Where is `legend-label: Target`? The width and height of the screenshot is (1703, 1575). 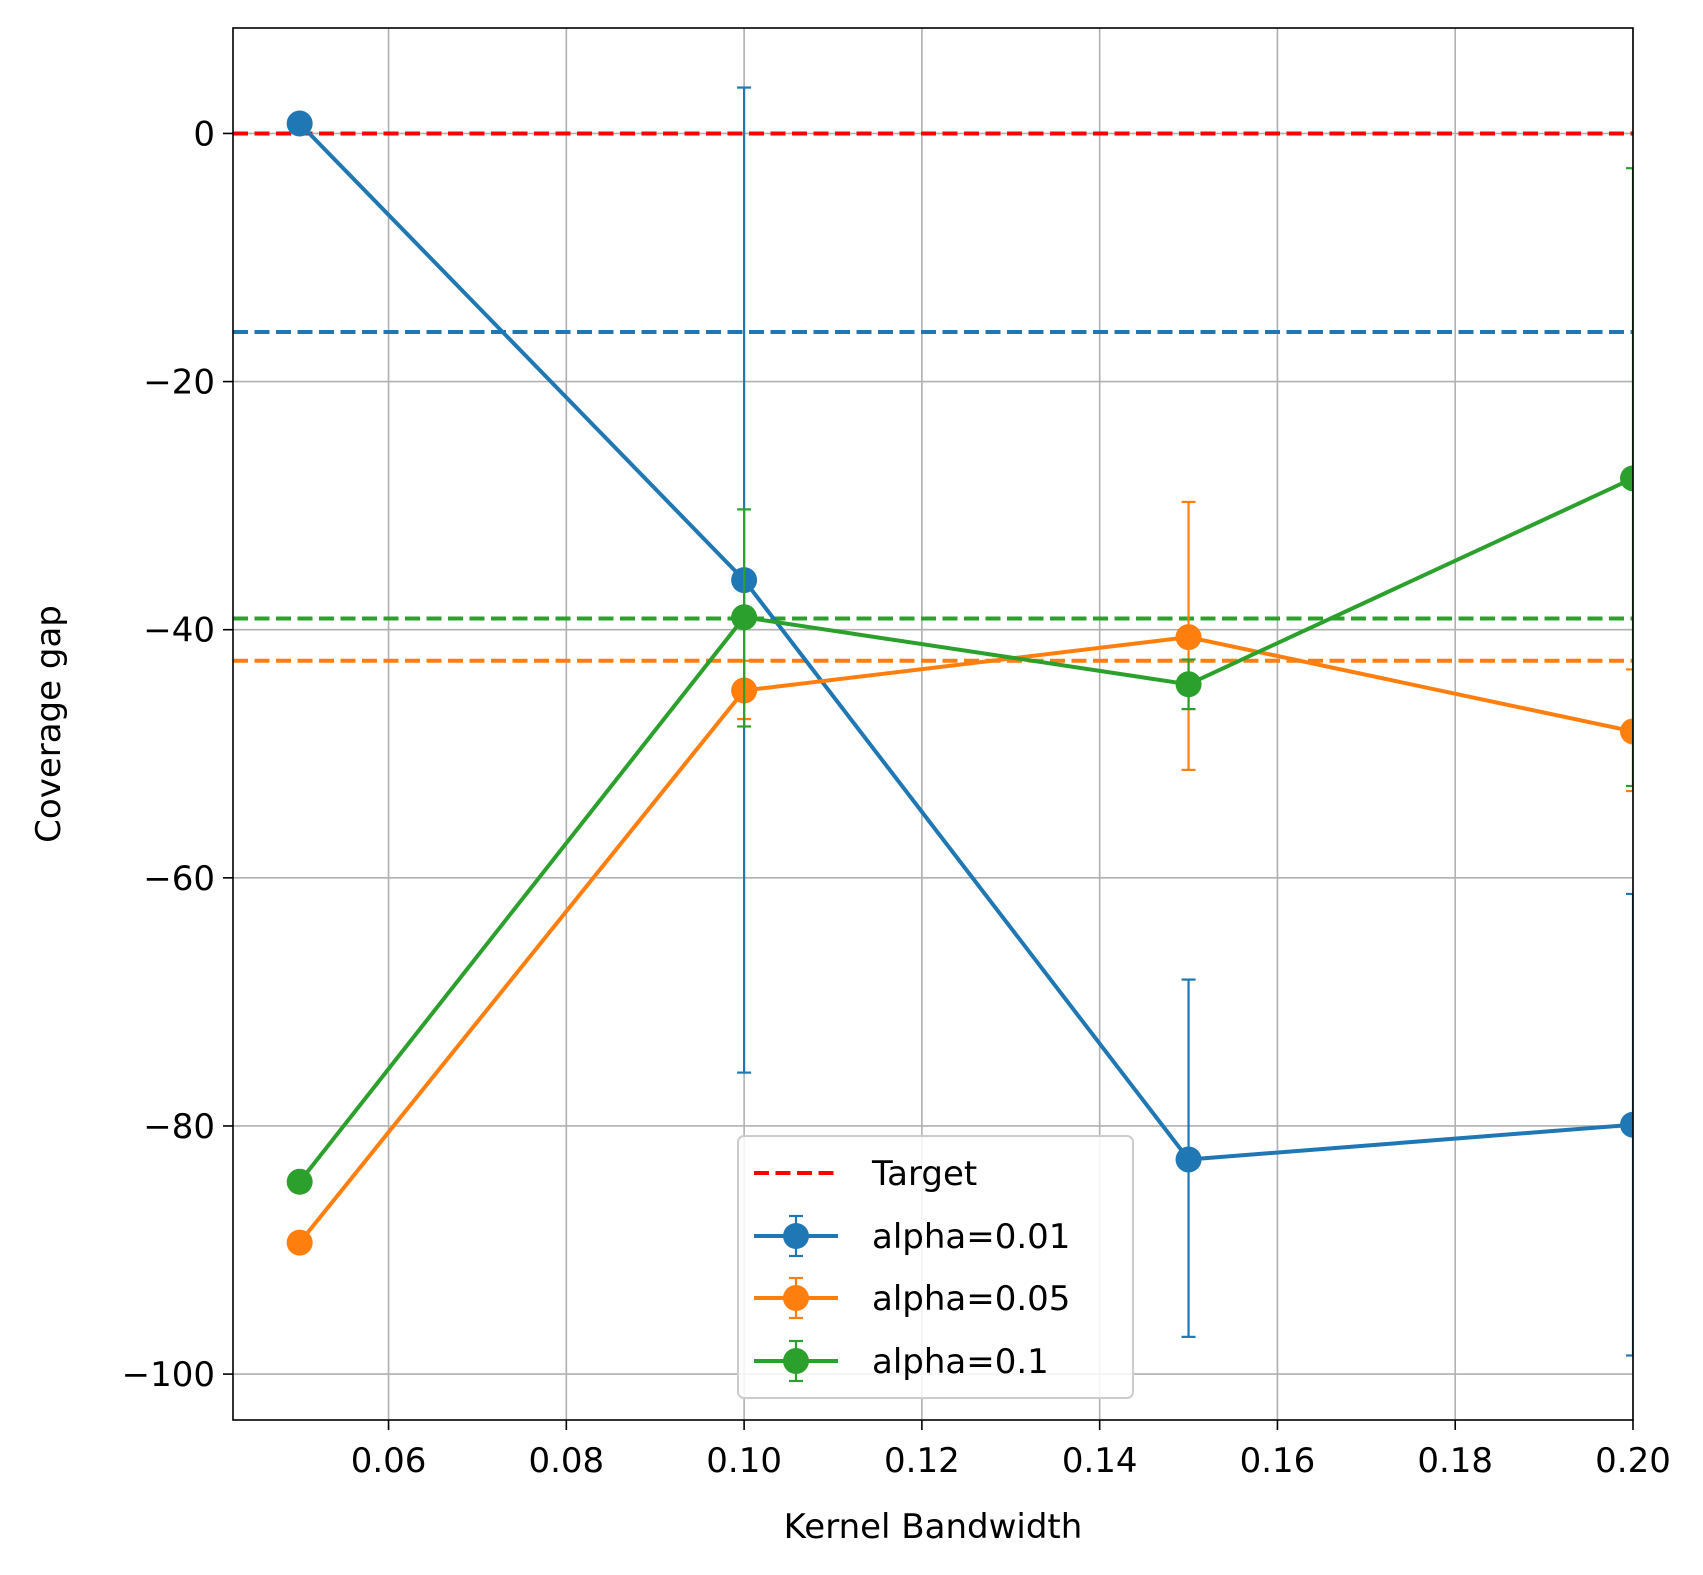
legend-label: Target is located at coordinates (924, 1174).